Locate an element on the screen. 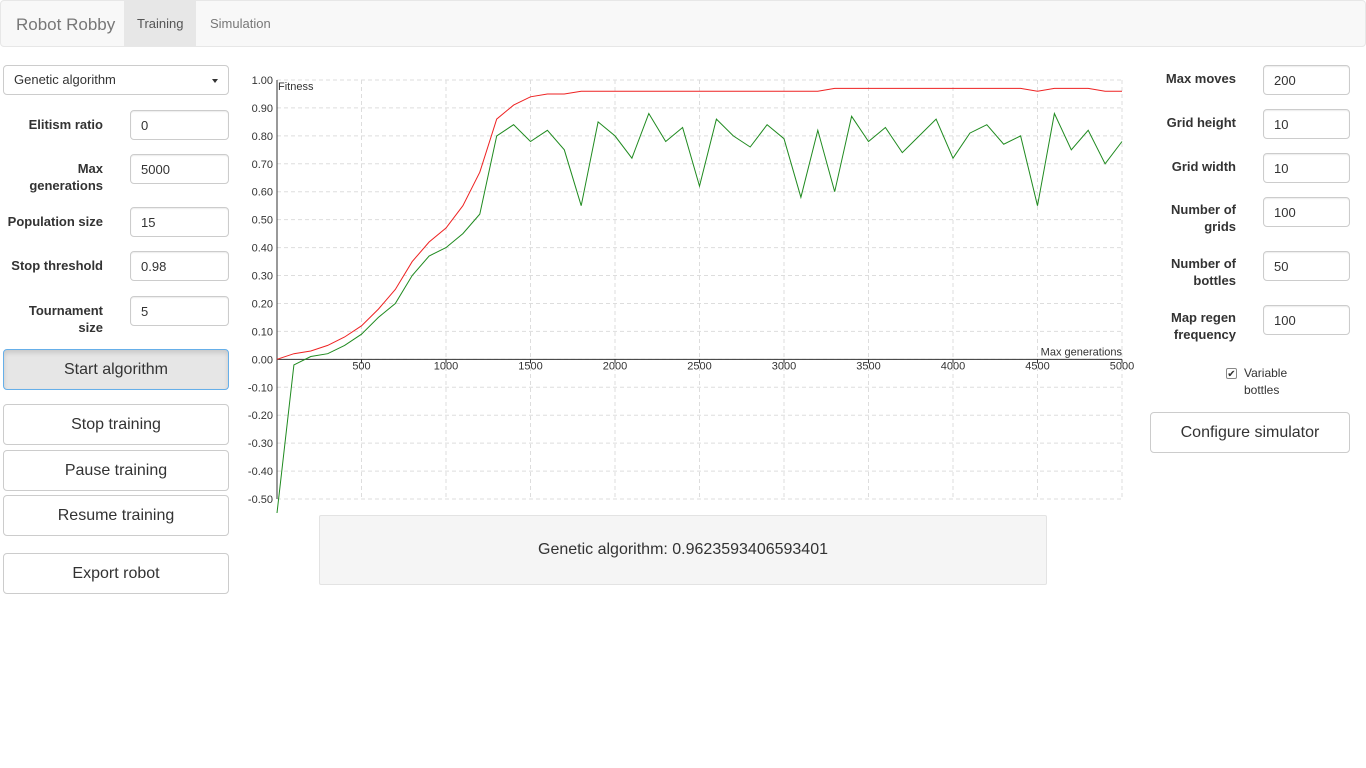  y-tick-label: -0.40 is located at coordinates (260, 472).